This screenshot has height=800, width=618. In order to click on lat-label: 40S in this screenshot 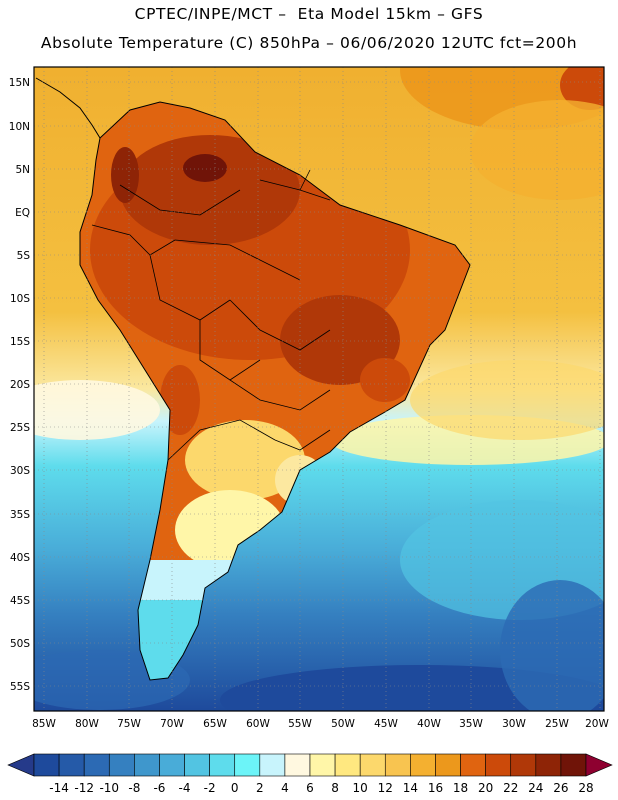, I will do `click(20, 558)`.